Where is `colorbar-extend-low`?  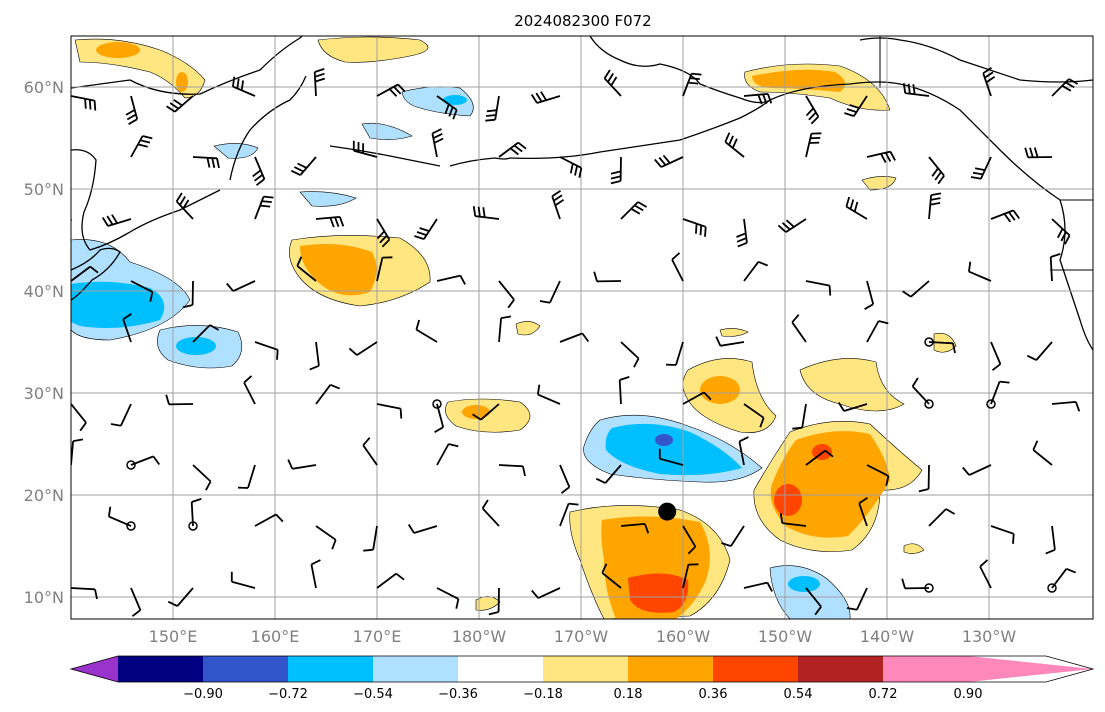
colorbar-extend-low is located at coordinates (94, 669).